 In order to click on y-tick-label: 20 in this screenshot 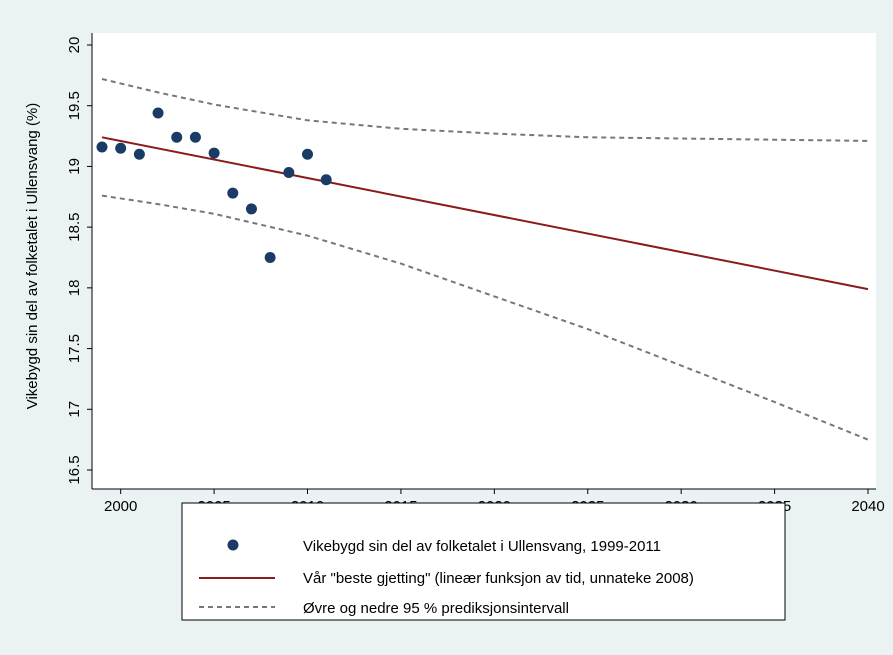, I will do `click(74, 45)`.